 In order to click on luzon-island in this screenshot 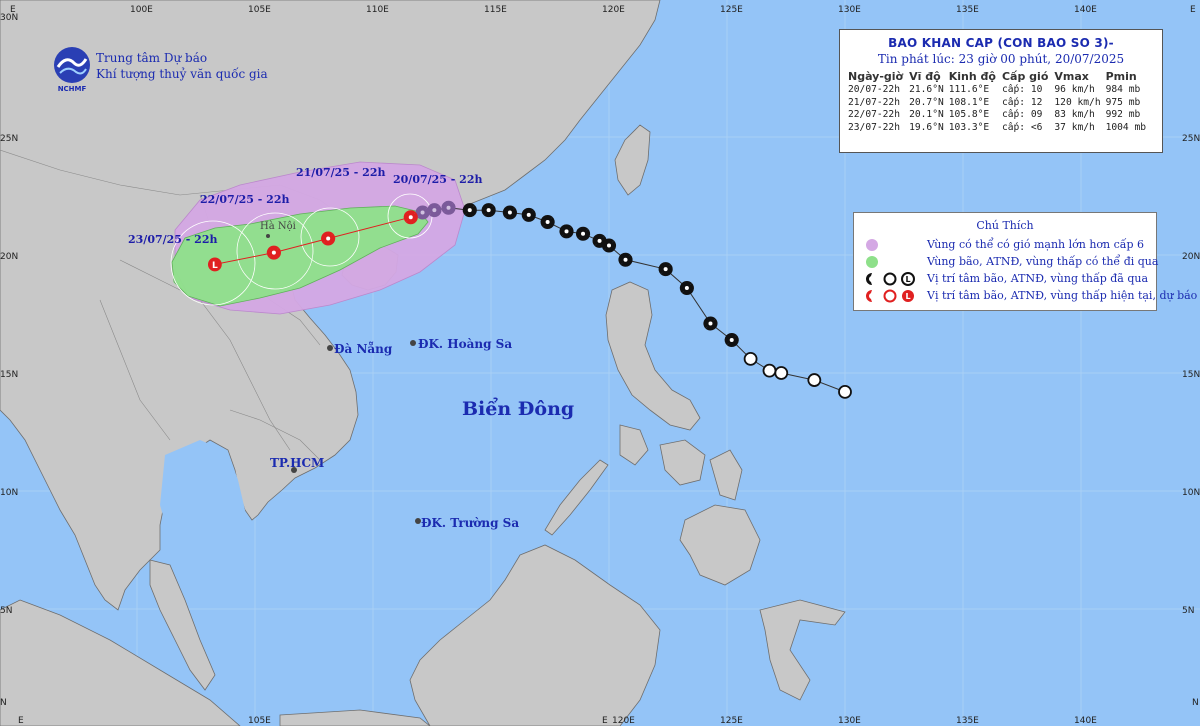, I will do `click(653, 356)`.